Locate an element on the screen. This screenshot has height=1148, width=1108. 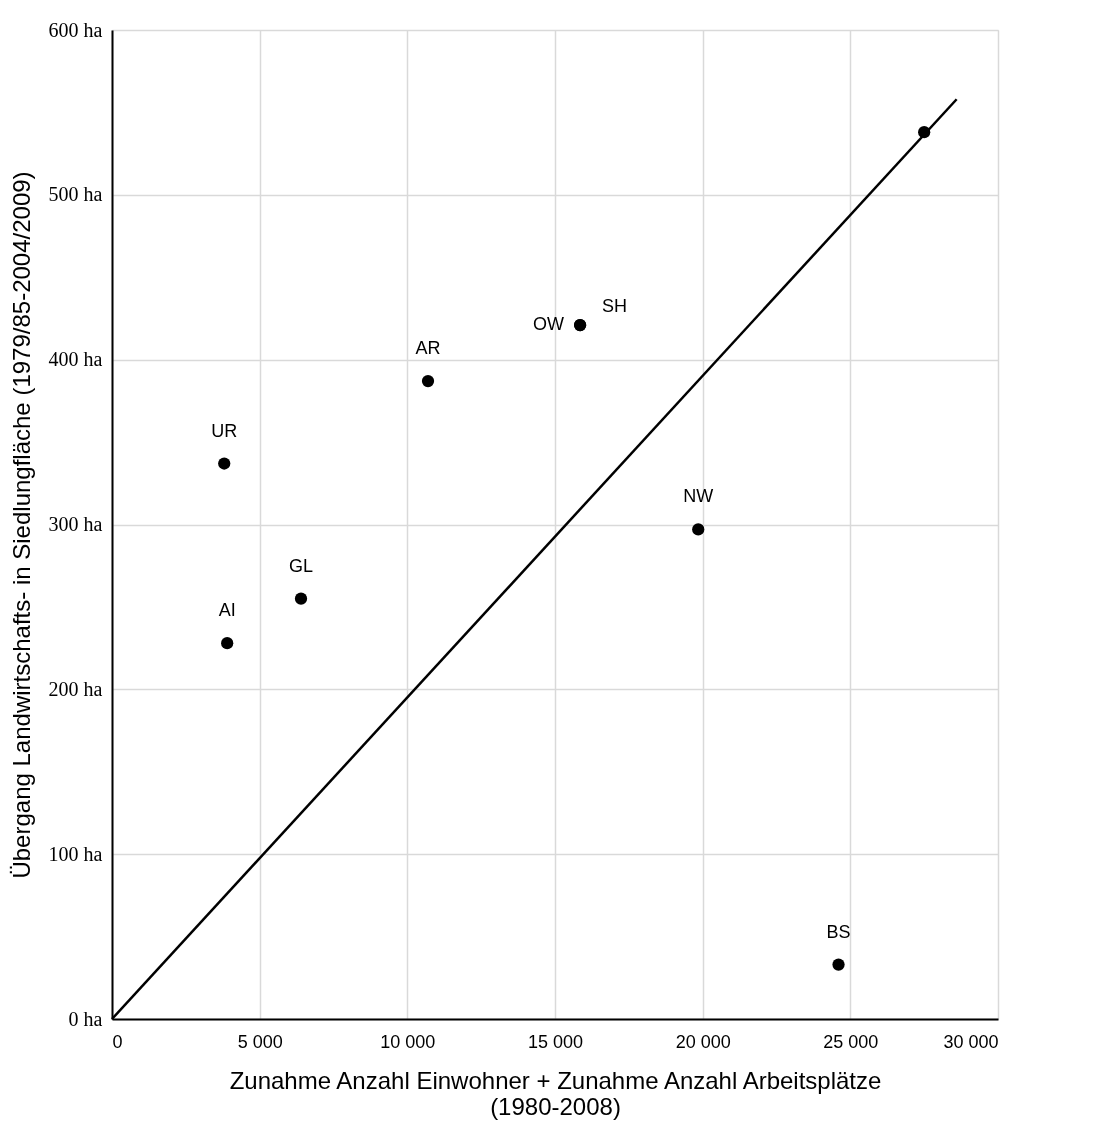
y-tick-label: 0 ha is located at coordinates (85, 1018).